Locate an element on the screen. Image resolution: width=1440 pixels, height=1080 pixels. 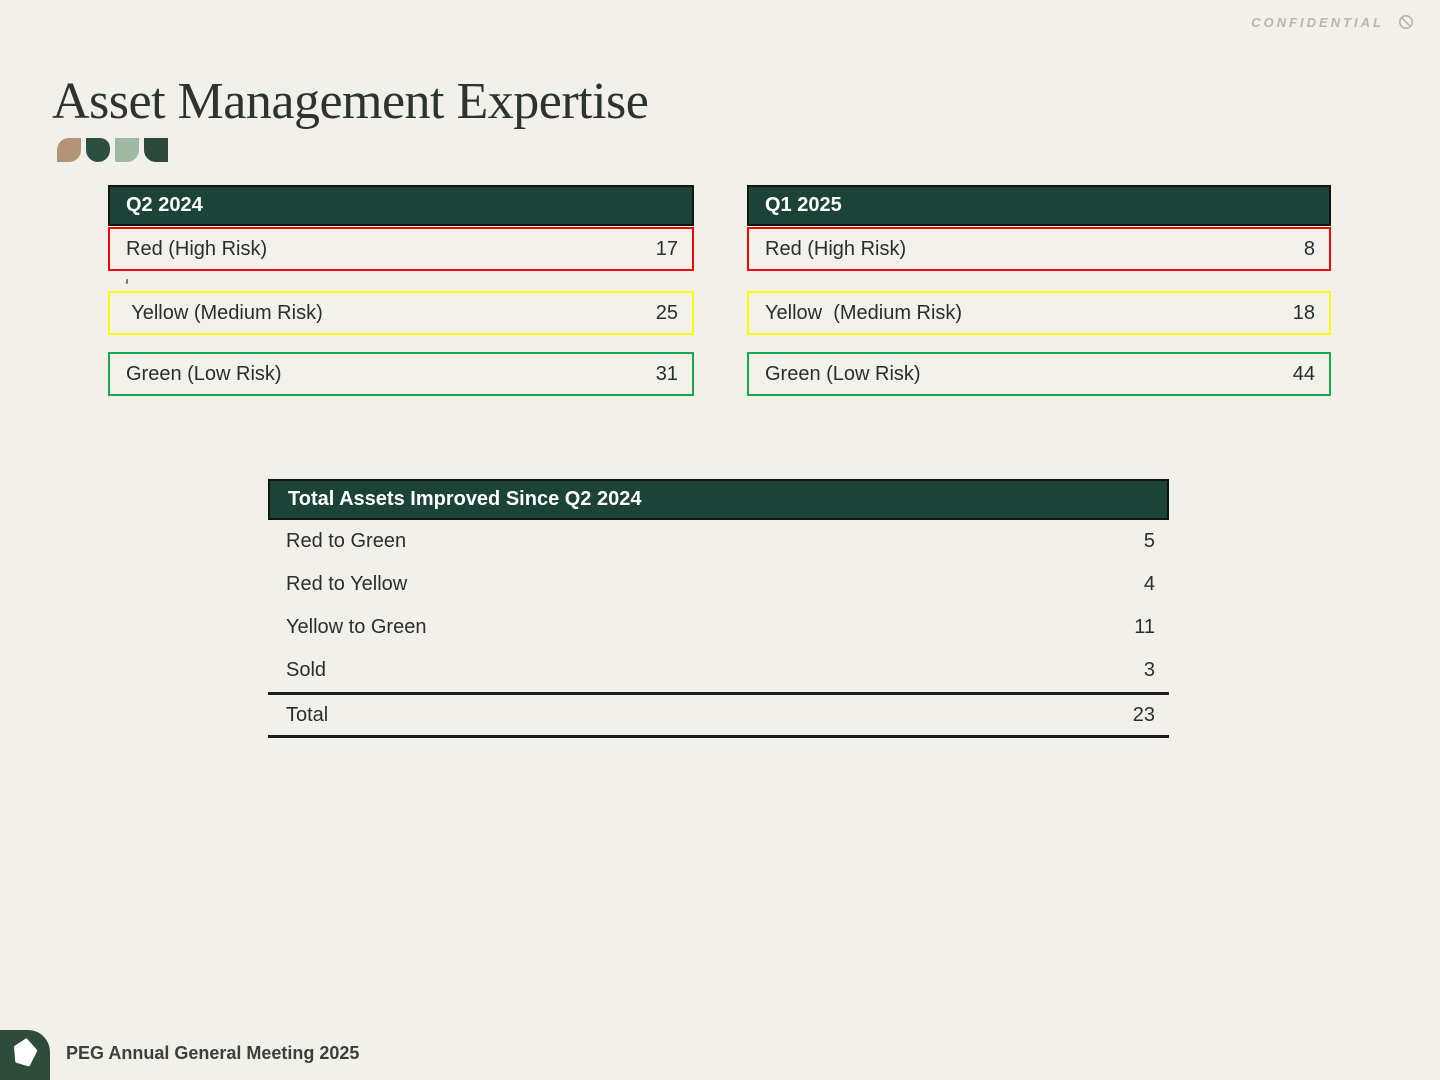
row-value: 31 is located at coordinates (666, 373).